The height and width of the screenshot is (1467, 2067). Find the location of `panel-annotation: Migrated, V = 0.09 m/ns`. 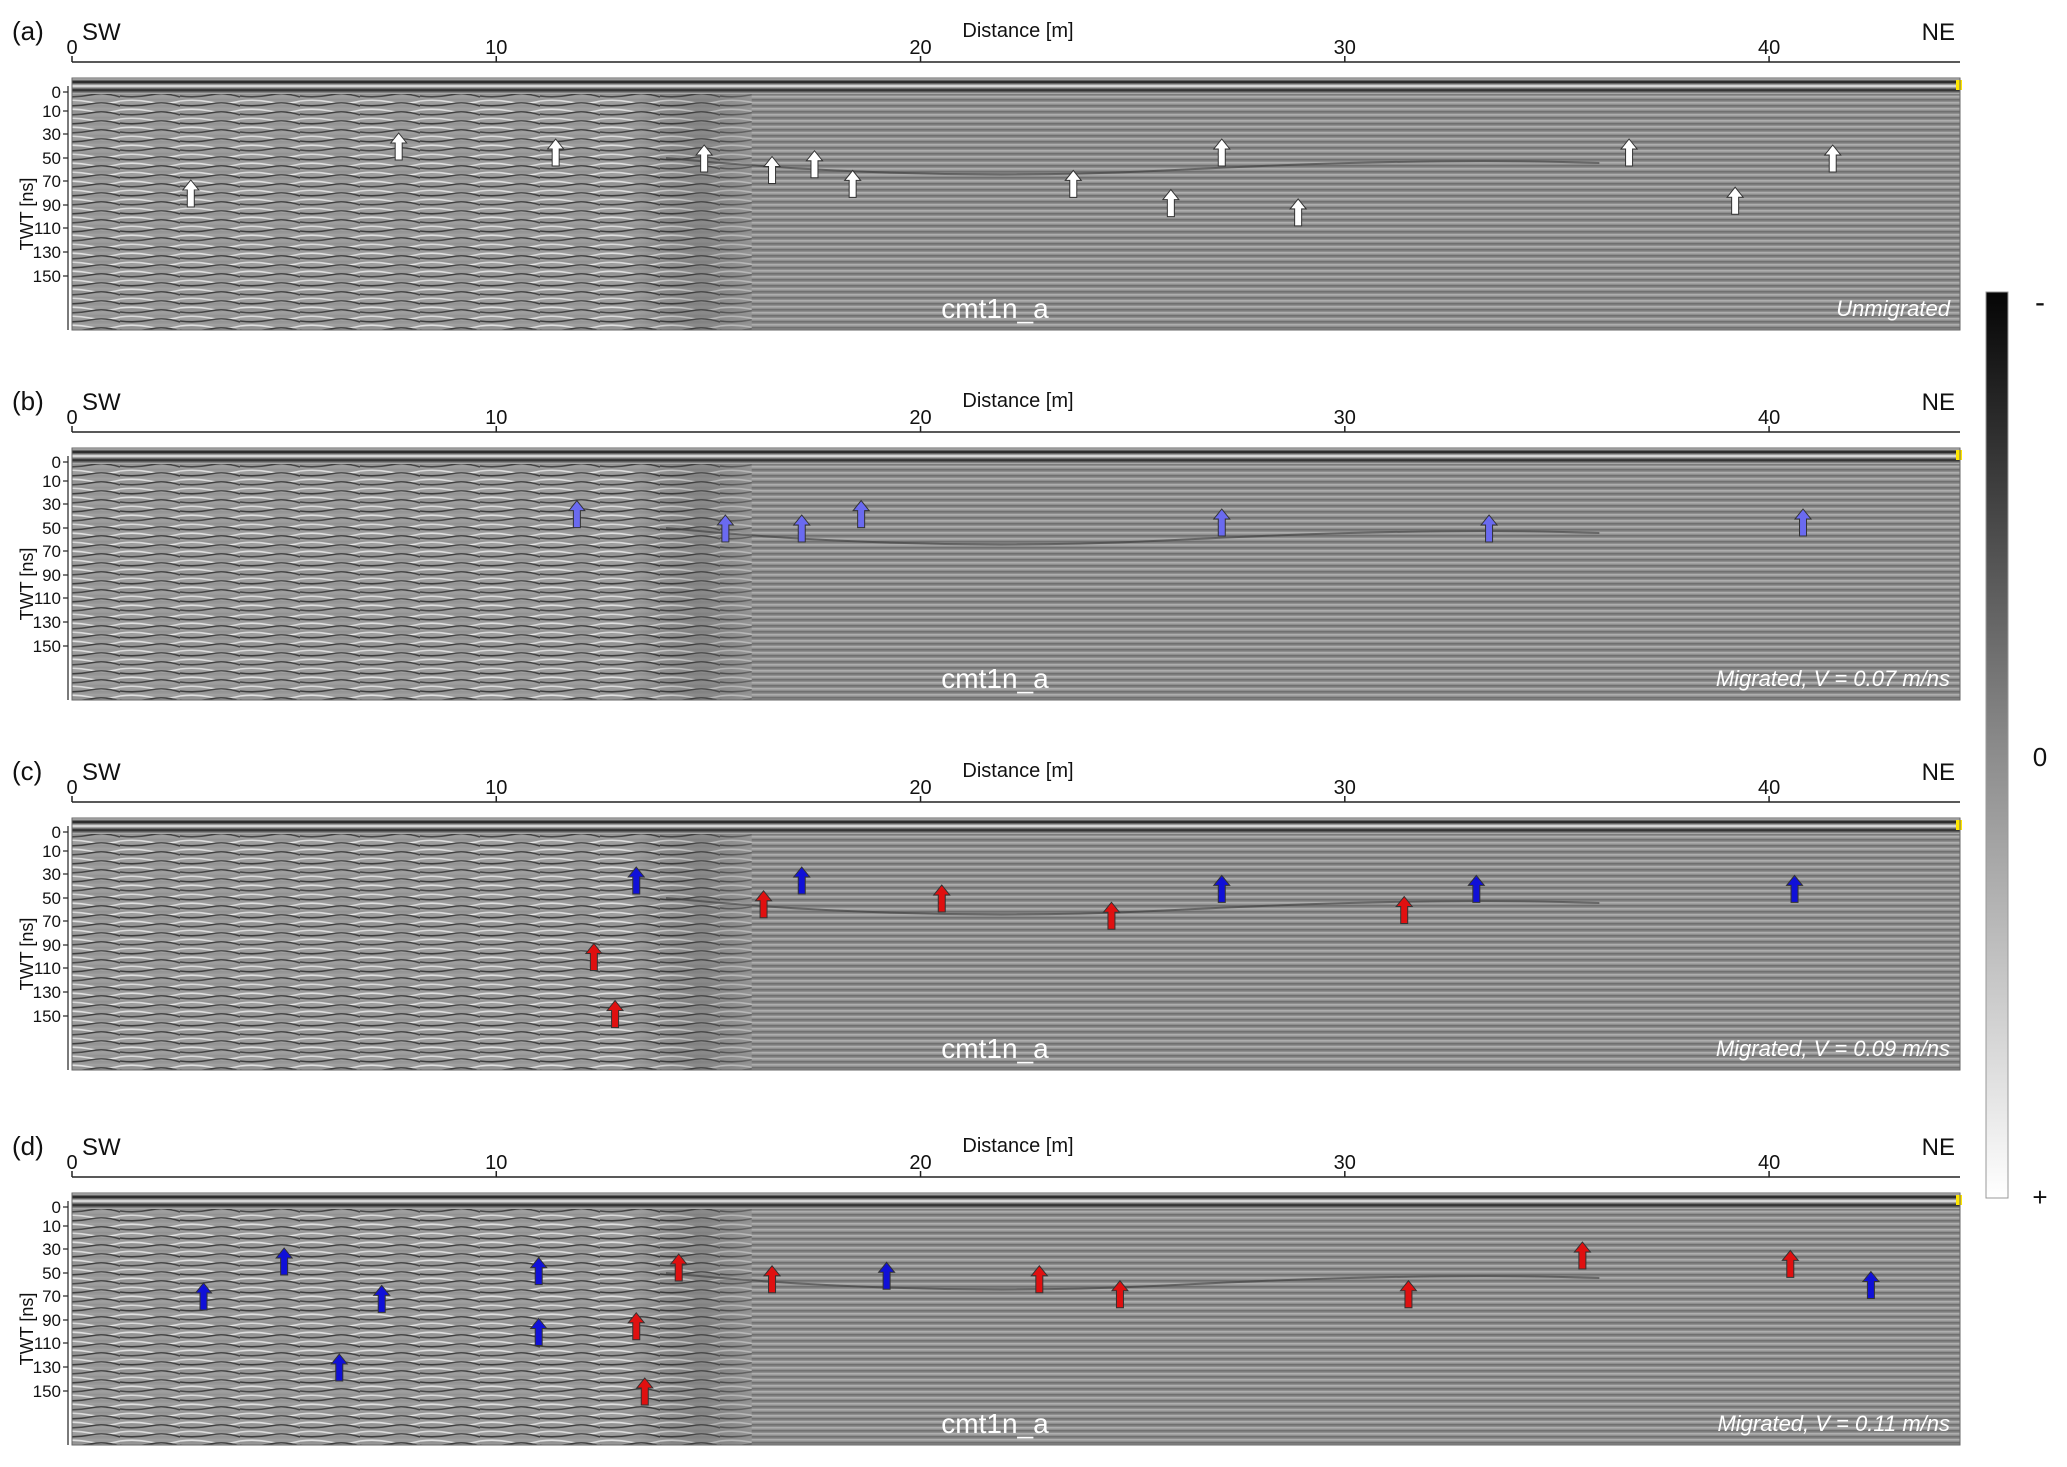

panel-annotation: Migrated, V = 0.09 m/ns is located at coordinates (1833, 1048).